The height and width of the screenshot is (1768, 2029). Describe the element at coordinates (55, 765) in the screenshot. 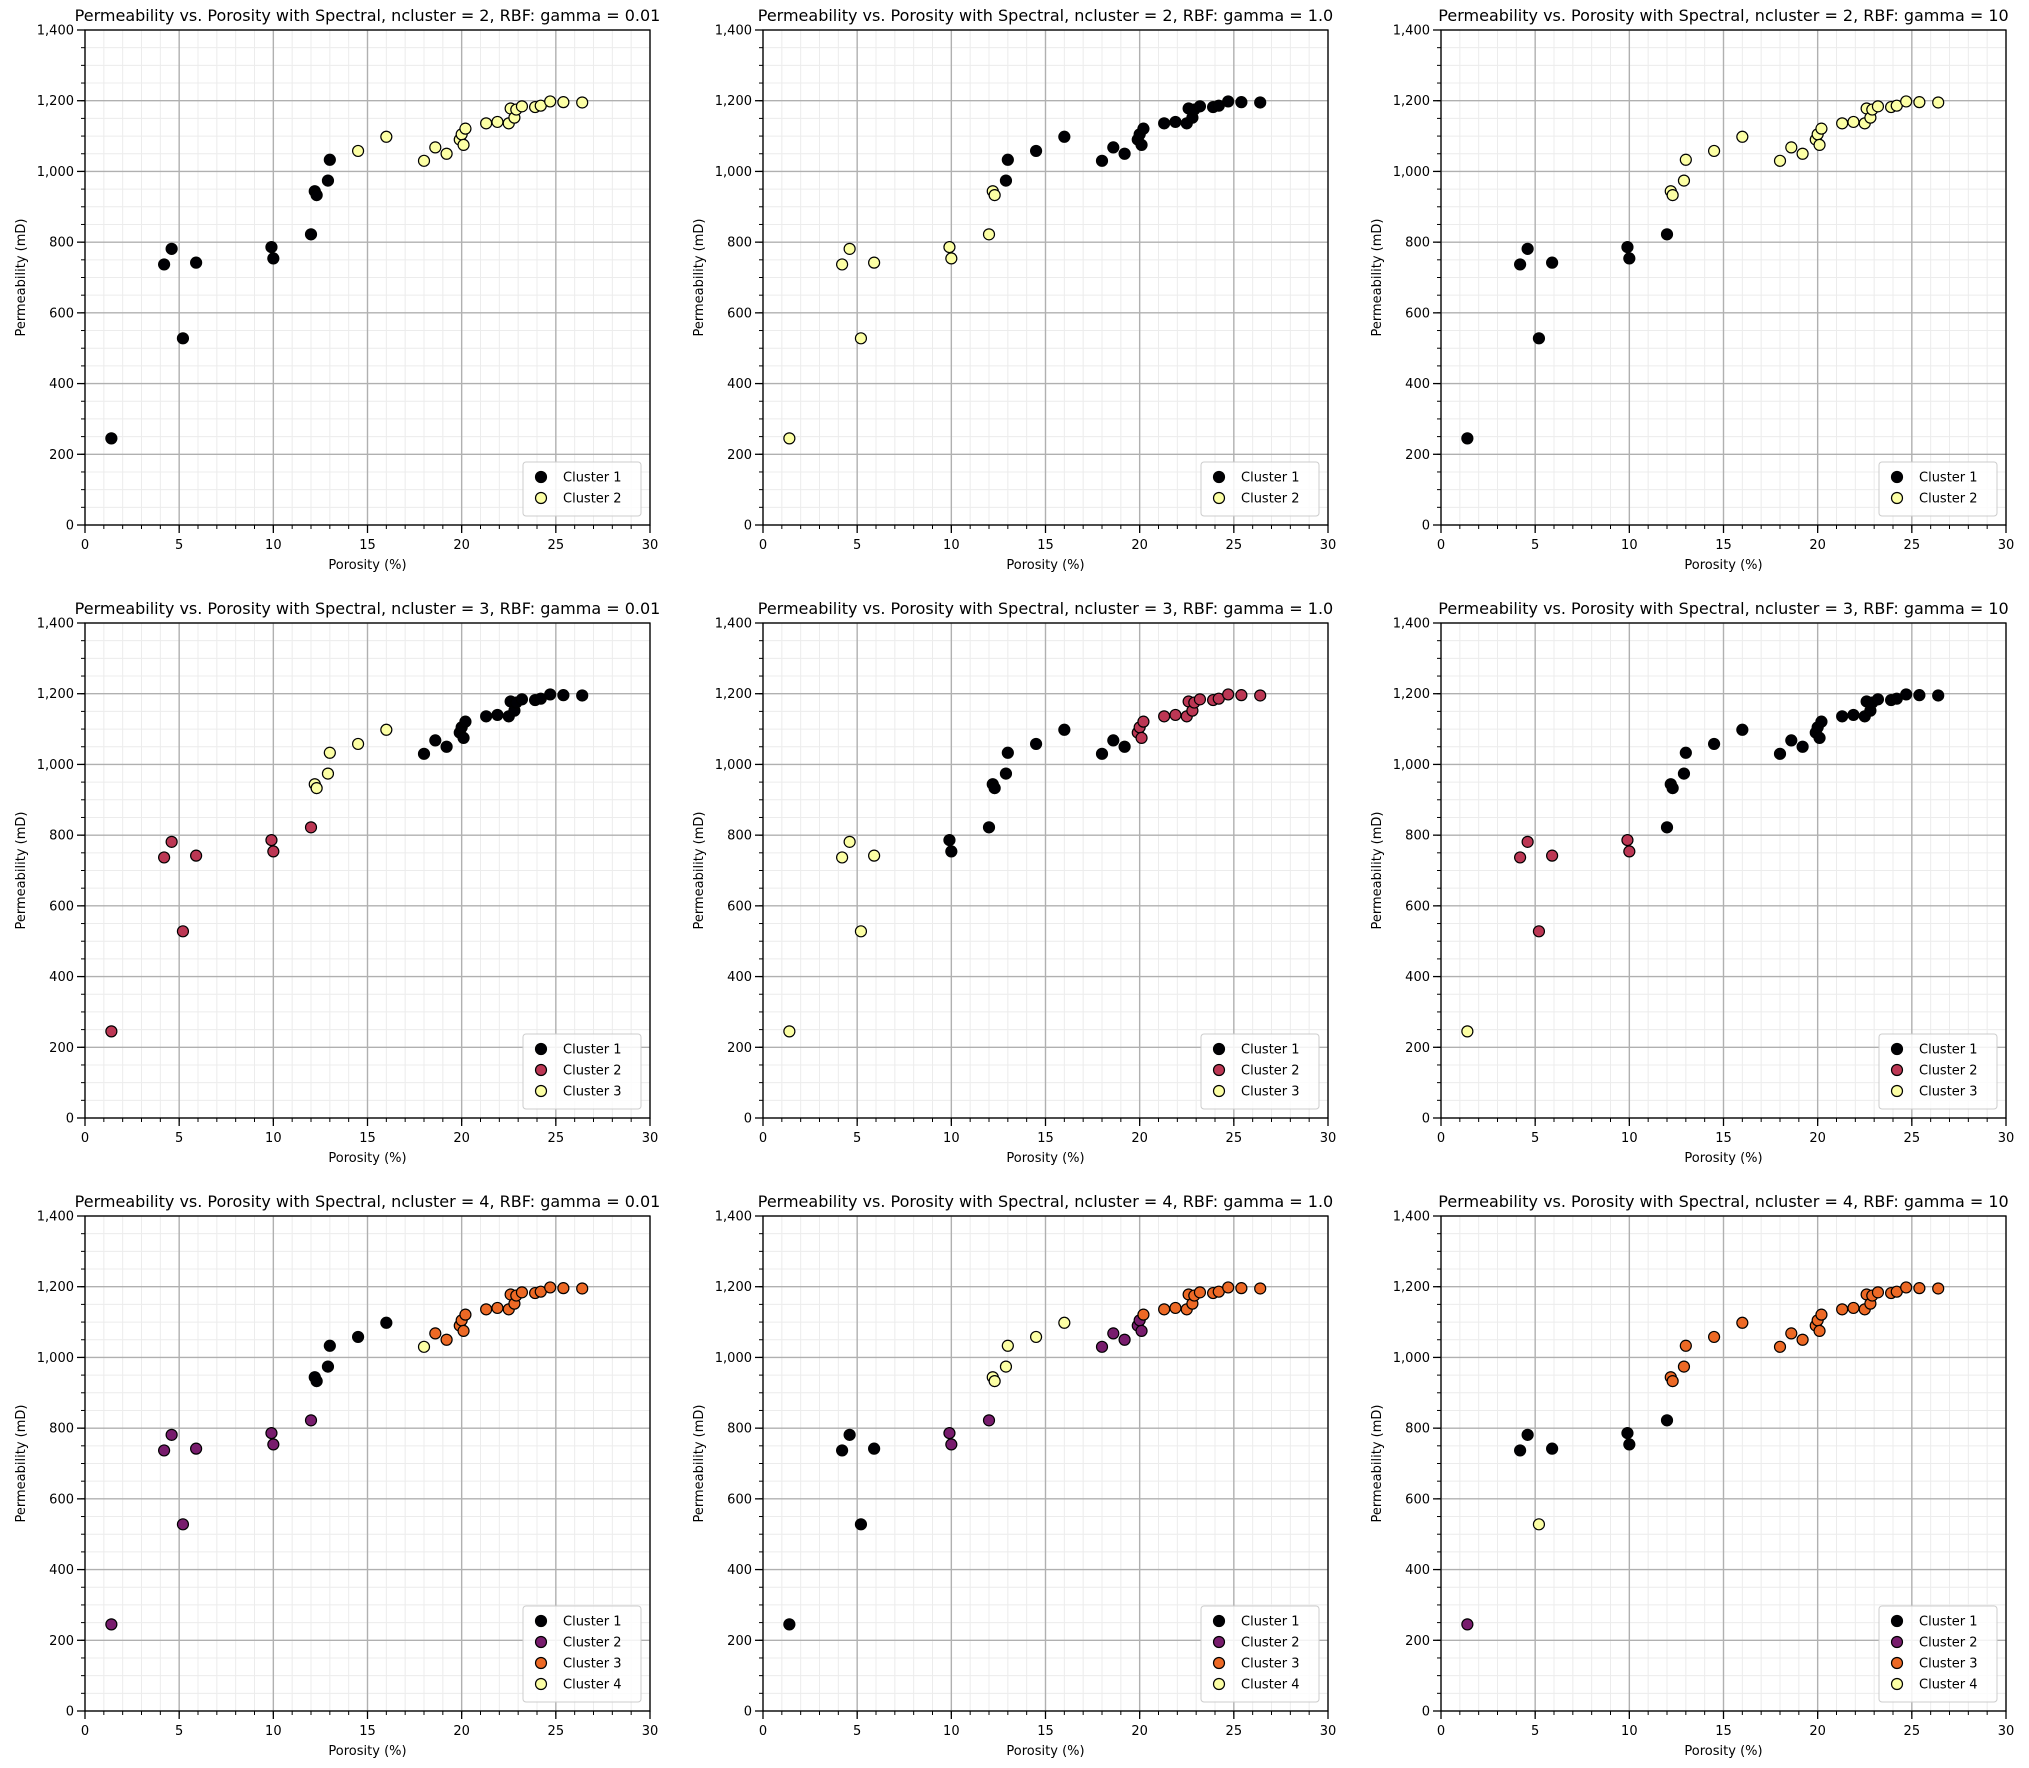

I see `y-tick-label: 1,000` at that location.